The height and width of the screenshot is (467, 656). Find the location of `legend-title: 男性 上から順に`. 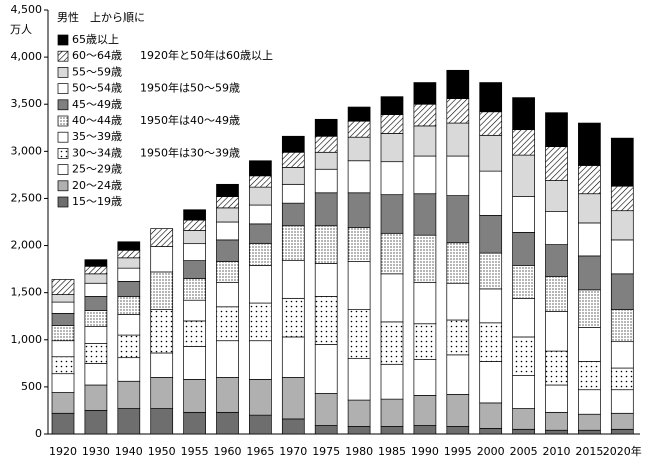

legend-title: 男性 上から順に is located at coordinates (101, 17).